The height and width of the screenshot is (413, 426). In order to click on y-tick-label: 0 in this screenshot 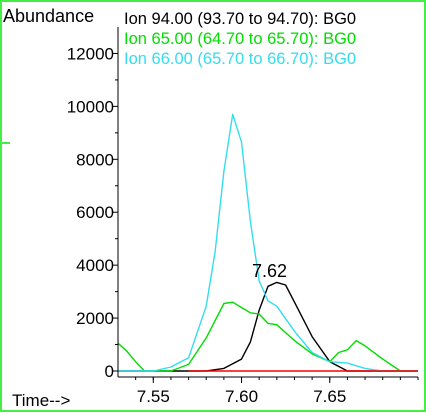, I will do `click(109, 371)`.